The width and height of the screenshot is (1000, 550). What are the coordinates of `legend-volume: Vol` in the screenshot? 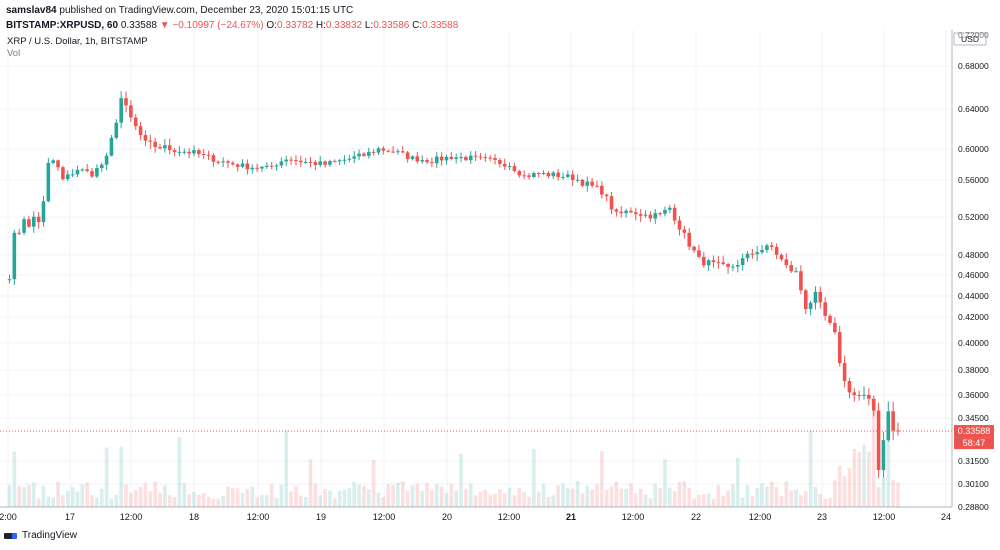 It's located at (13, 53).